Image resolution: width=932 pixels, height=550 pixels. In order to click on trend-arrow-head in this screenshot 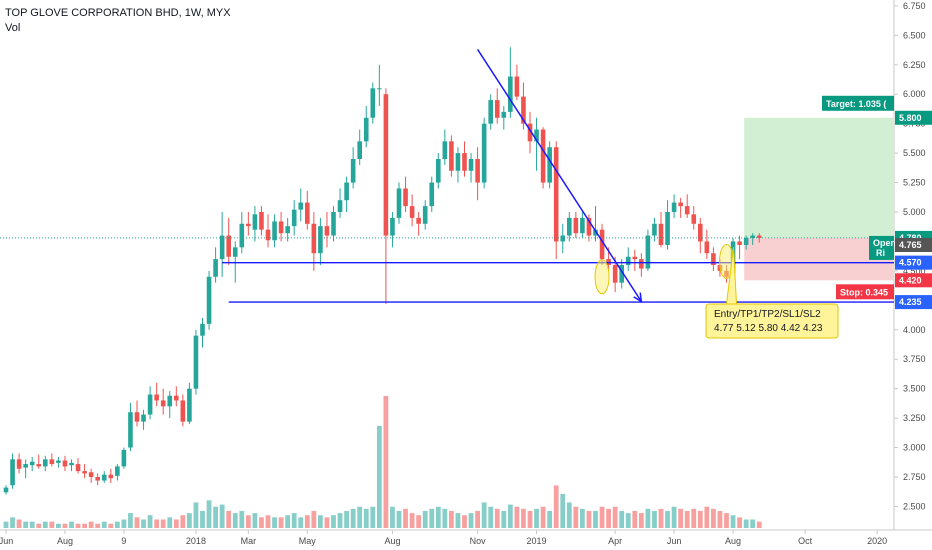, I will do `click(638, 297)`.